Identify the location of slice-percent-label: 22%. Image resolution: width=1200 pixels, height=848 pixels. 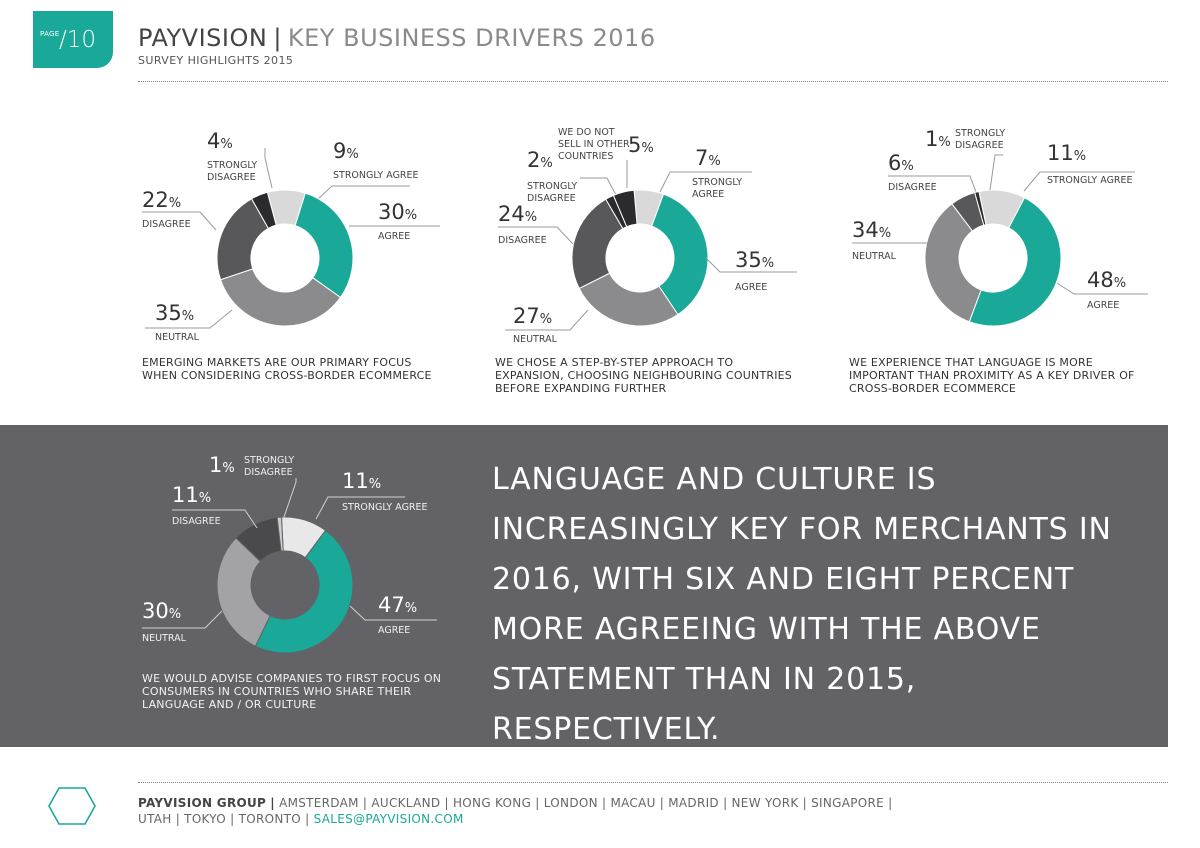
(161, 200).